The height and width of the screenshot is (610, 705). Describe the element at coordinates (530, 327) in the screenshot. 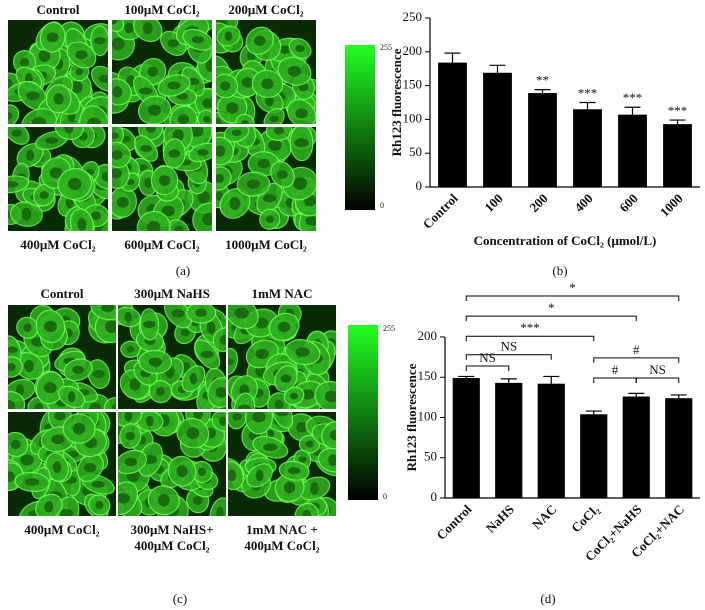

I see `comparison-label: ***` at that location.